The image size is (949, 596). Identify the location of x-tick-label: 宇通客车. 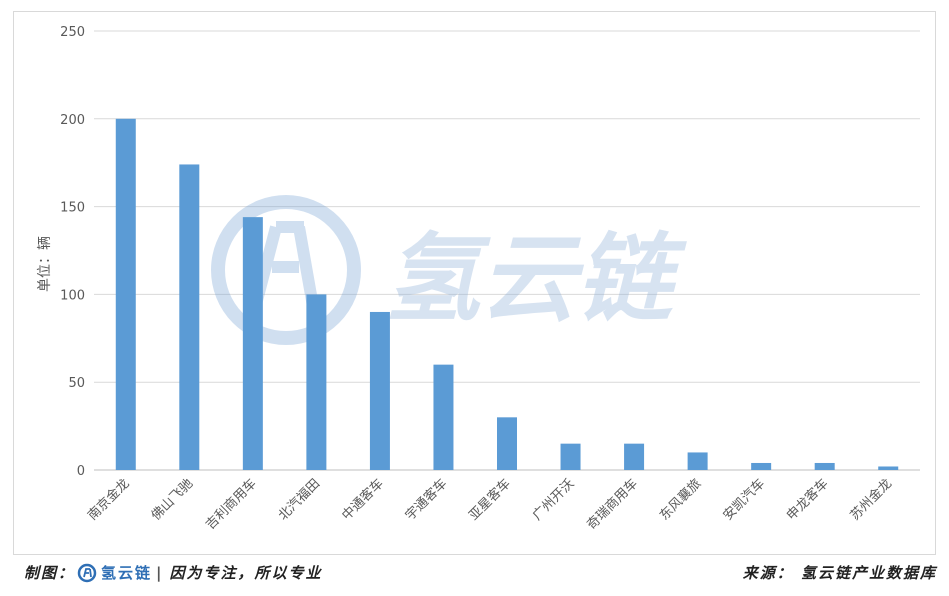
(426, 500).